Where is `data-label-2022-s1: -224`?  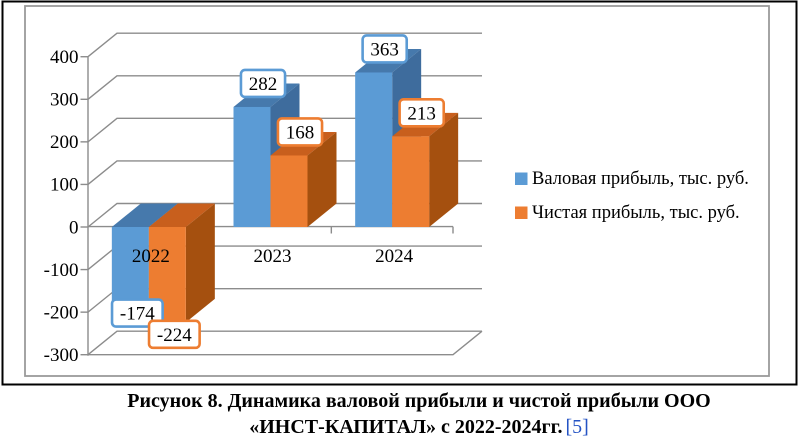 data-label-2022-s1: -224 is located at coordinates (174, 335).